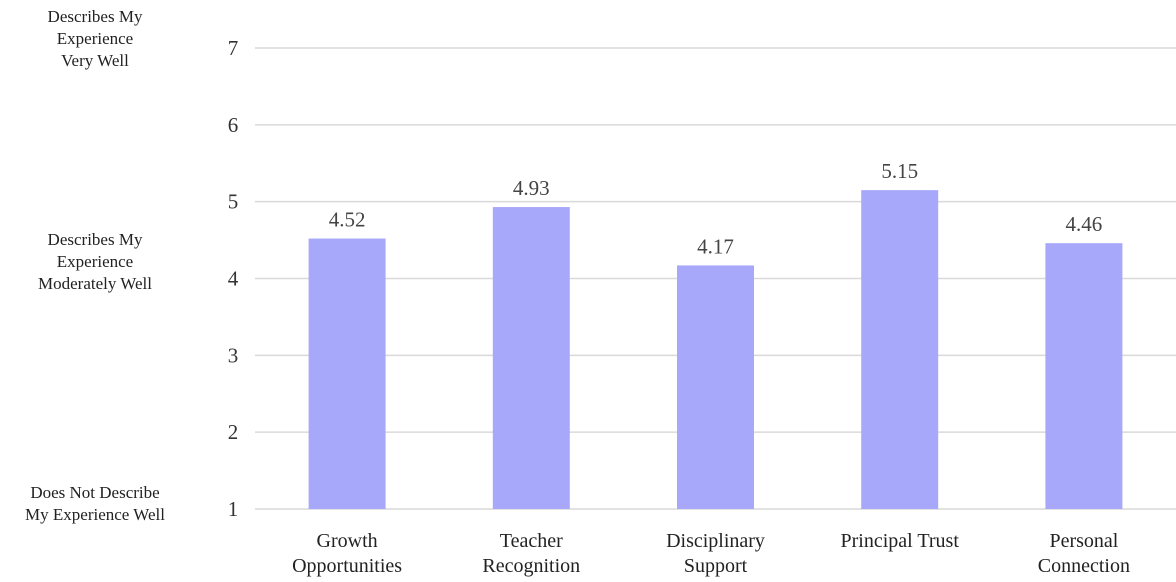 The width and height of the screenshot is (1176, 582). Describe the element at coordinates (1083, 541) in the screenshot. I see `x-tick-label-line: Personal` at that location.